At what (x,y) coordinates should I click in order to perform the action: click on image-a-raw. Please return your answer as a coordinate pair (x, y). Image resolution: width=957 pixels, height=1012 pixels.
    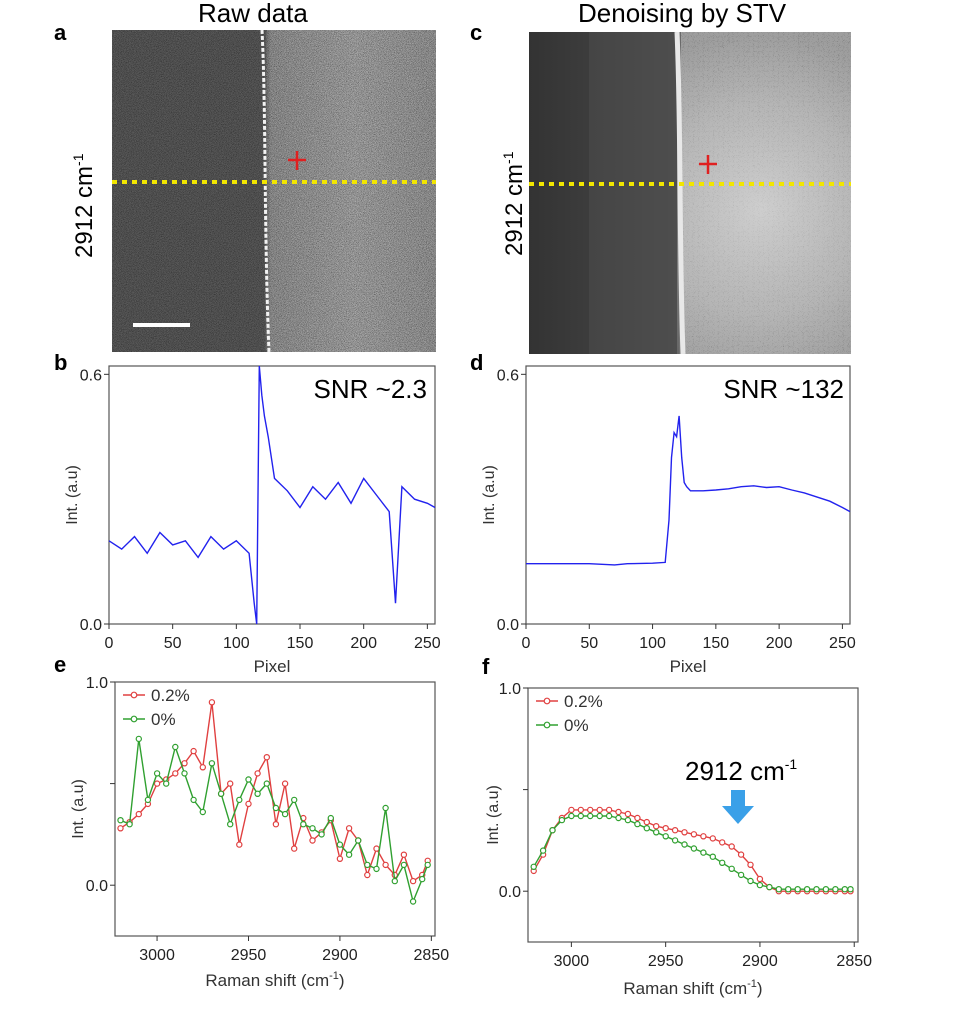
    Looking at the image, I should click on (274, 191).